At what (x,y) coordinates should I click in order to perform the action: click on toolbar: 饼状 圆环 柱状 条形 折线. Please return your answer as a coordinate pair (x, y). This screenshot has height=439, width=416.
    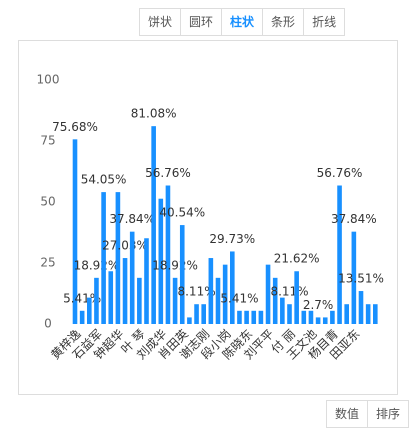
    Looking at the image, I should click on (242, 22).